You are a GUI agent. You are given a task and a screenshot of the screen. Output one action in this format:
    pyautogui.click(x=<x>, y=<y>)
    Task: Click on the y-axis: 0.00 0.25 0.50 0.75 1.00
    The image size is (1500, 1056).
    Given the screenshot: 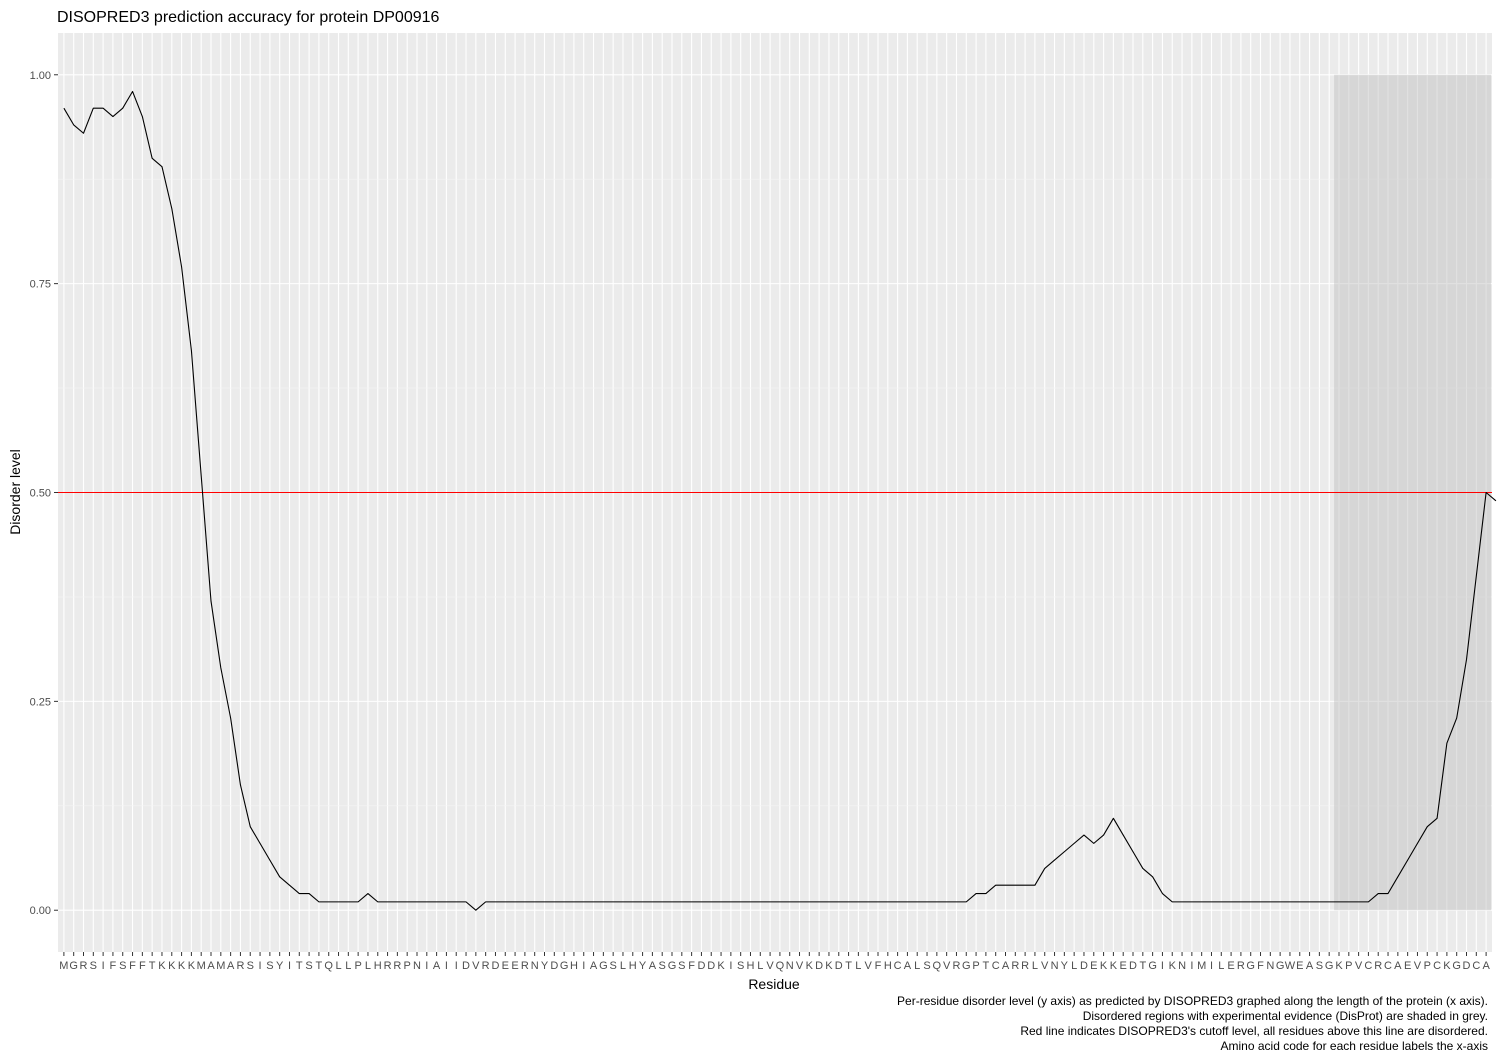 What is the action you would take?
    pyautogui.click(x=44, y=493)
    